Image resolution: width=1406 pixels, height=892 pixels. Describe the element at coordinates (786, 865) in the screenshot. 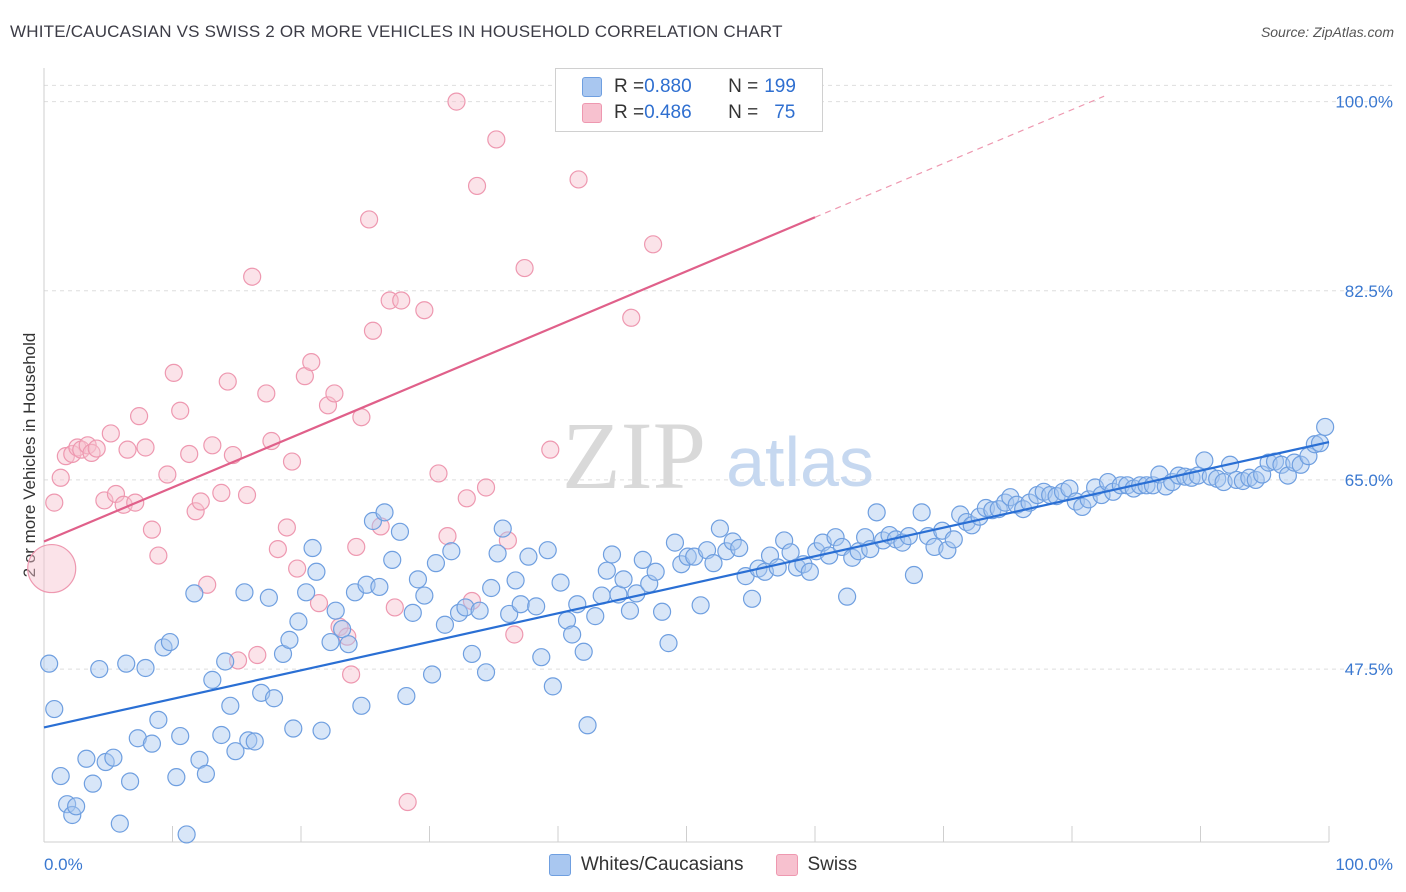

I see `series-swatch-swiss` at that location.